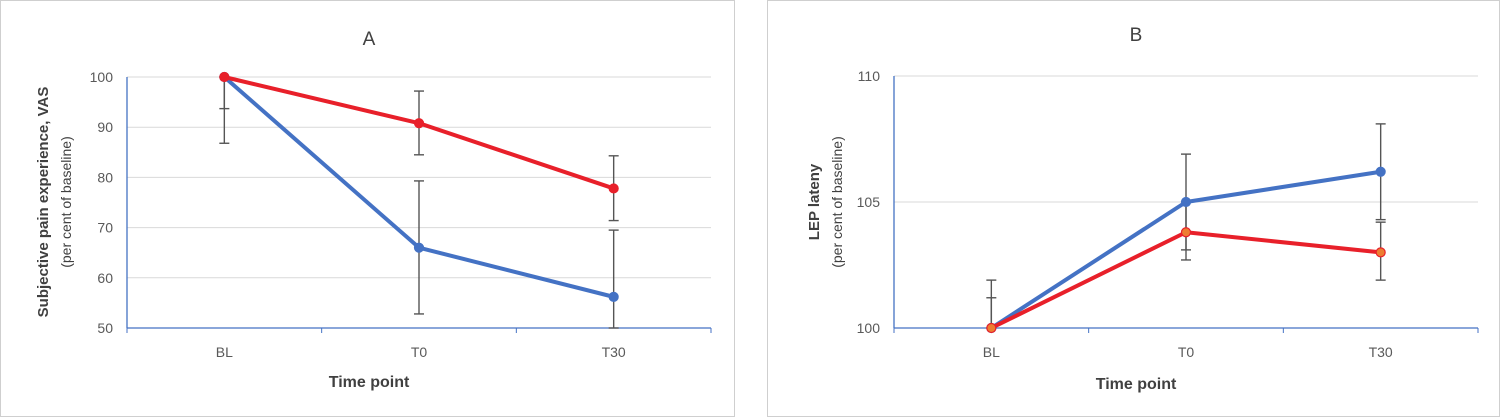 The image size is (1500, 419). What do you see at coordinates (105, 328) in the screenshot?
I see `y-tick-label: 50` at bounding box center [105, 328].